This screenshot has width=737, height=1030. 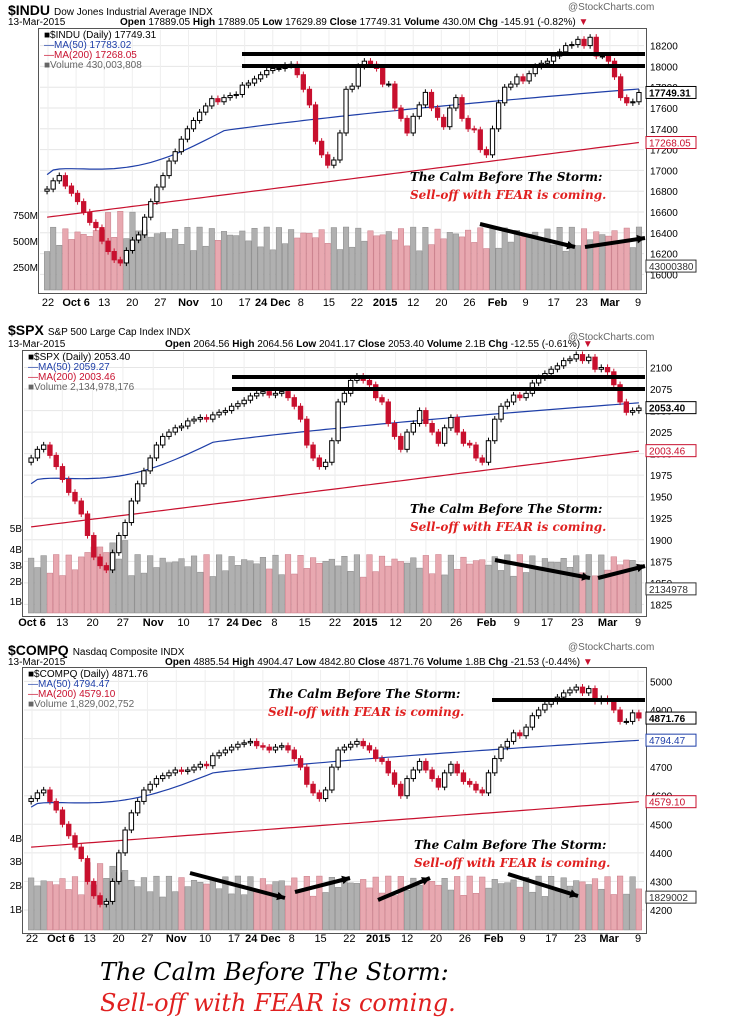 I want to click on ma200-line, so click(x=335, y=824).